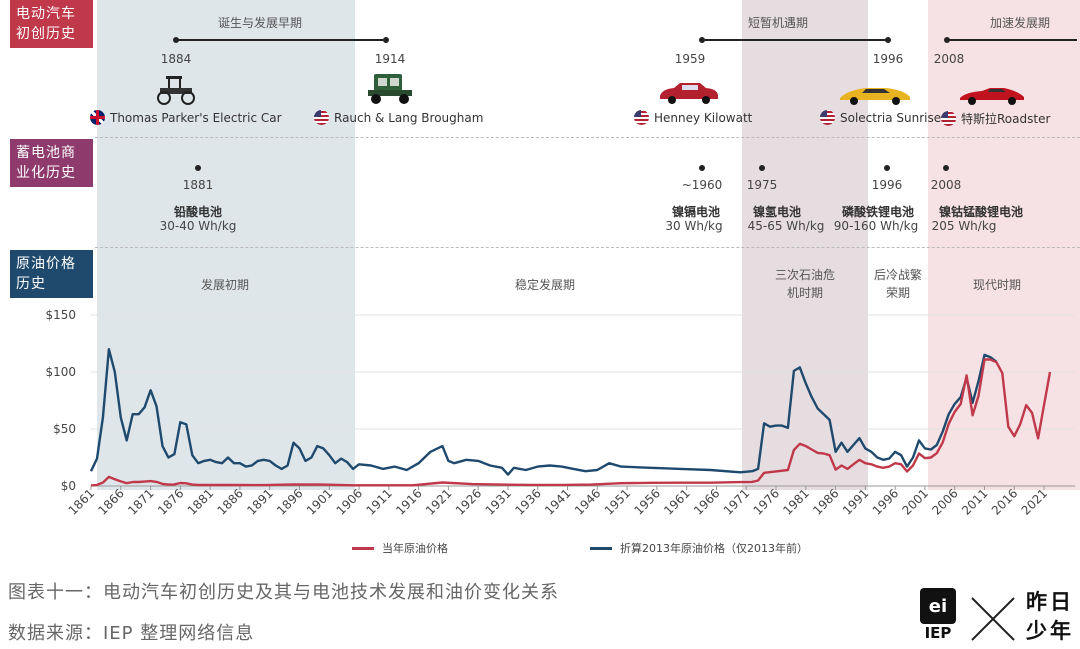 Image resolution: width=1080 pixels, height=649 pixels. Describe the element at coordinates (349, 501) in the screenshot. I see `x-tick-label: 1906` at that location.